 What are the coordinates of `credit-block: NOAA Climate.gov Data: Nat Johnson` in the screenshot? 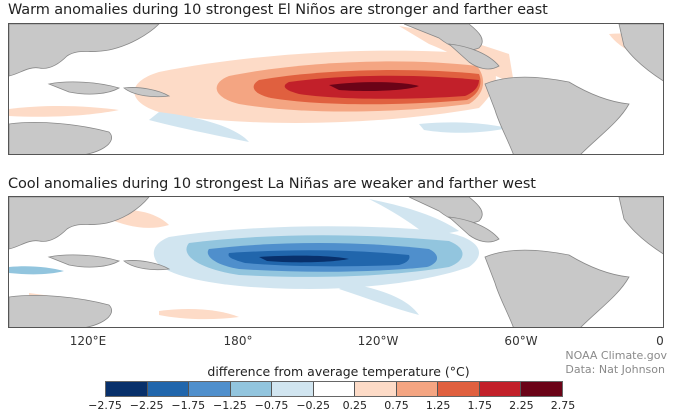 It's located at (616, 363).